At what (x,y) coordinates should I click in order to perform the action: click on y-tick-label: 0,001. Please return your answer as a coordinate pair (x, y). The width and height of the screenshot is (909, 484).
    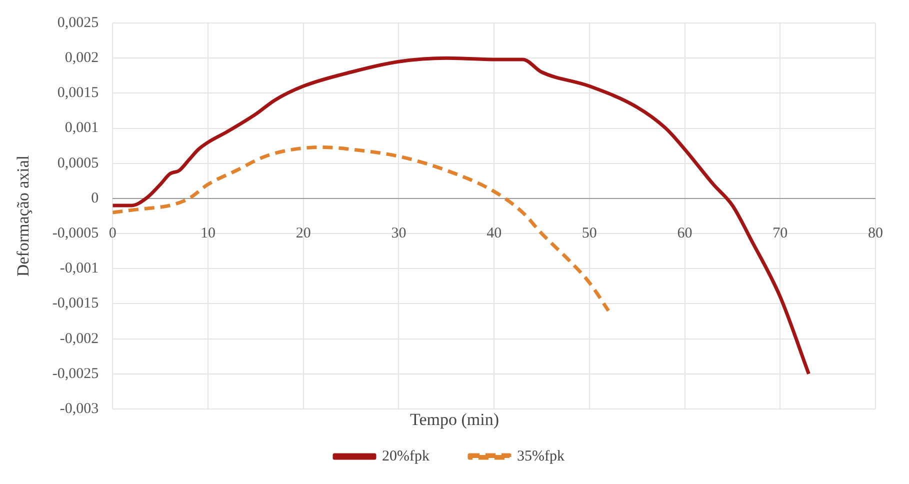
    Looking at the image, I should click on (81, 128).